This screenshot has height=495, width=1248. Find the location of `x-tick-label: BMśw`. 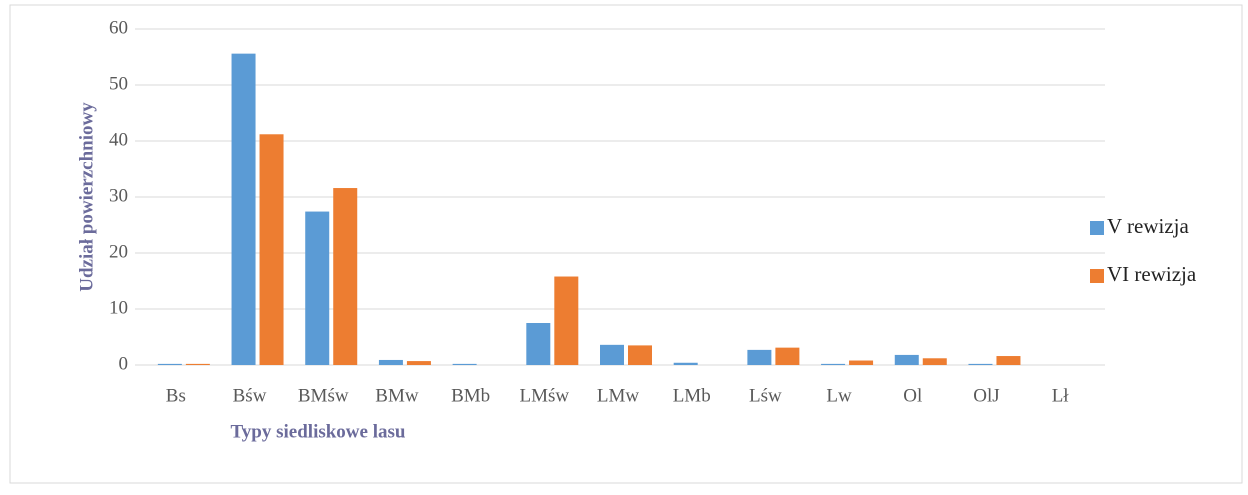

x-tick-label: BMśw is located at coordinates (323, 395).